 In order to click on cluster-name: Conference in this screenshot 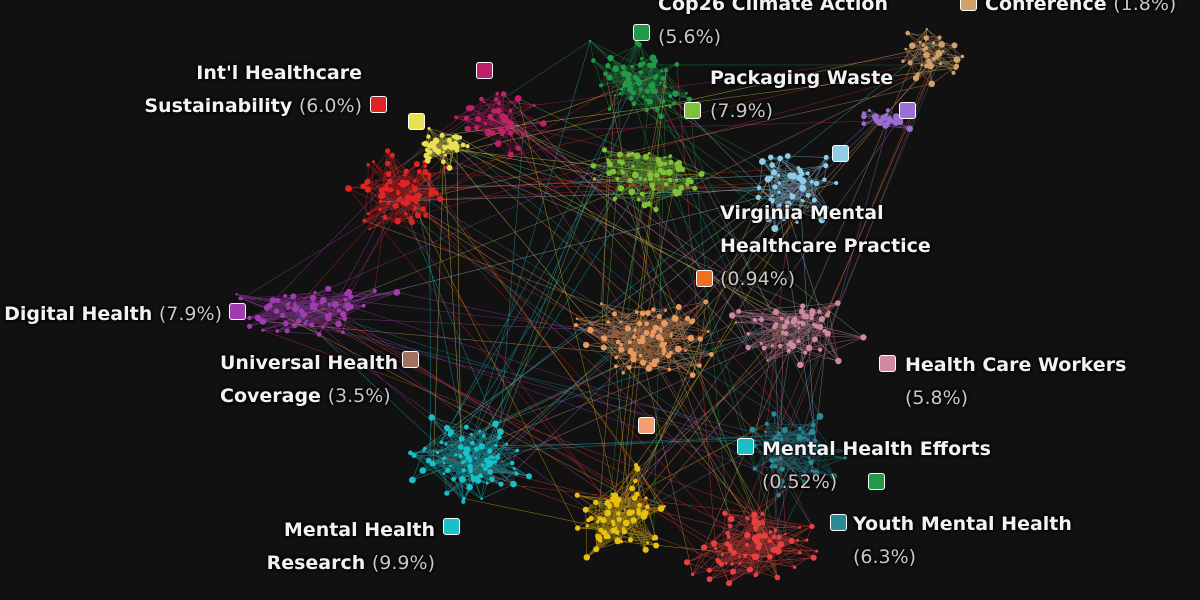, I will do `click(1046, 7)`.